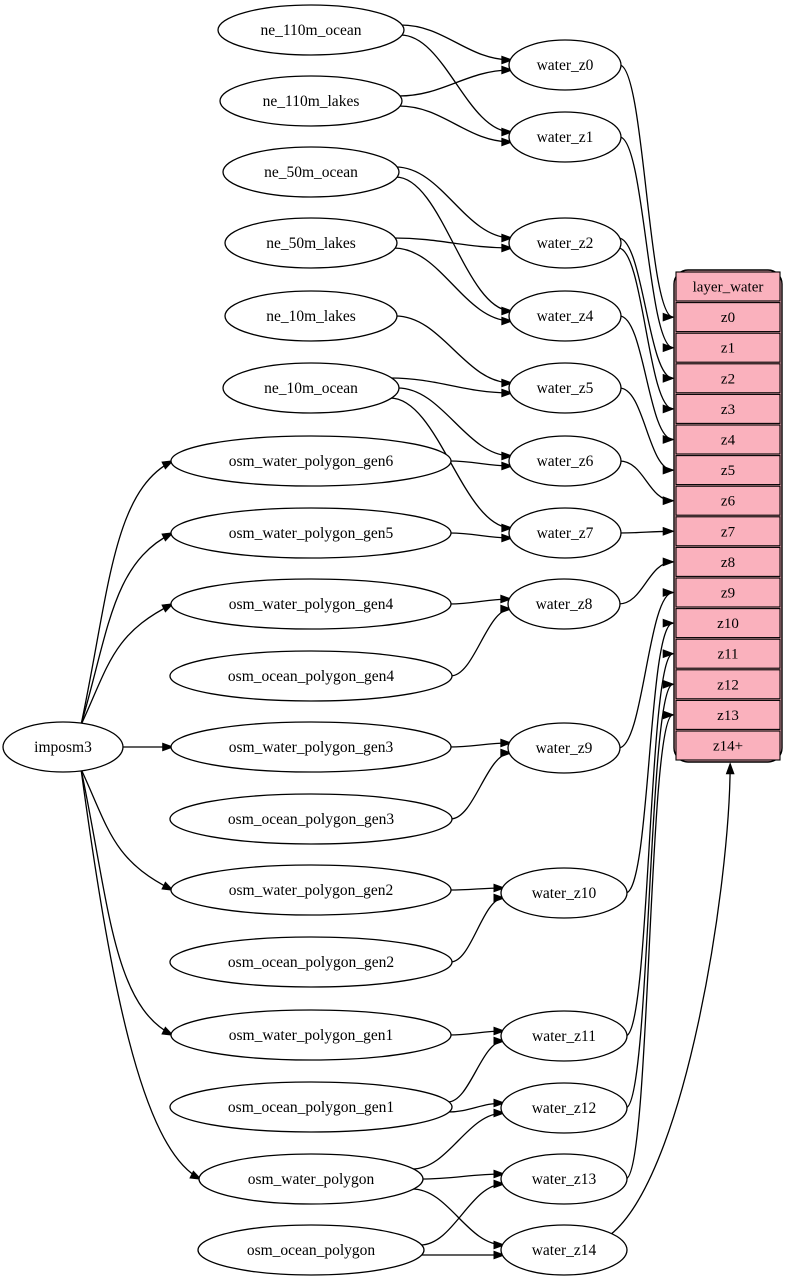 The width and height of the screenshot is (786, 1283). I want to click on edge-water_z13--layer_water-z13, so click(649, 945).